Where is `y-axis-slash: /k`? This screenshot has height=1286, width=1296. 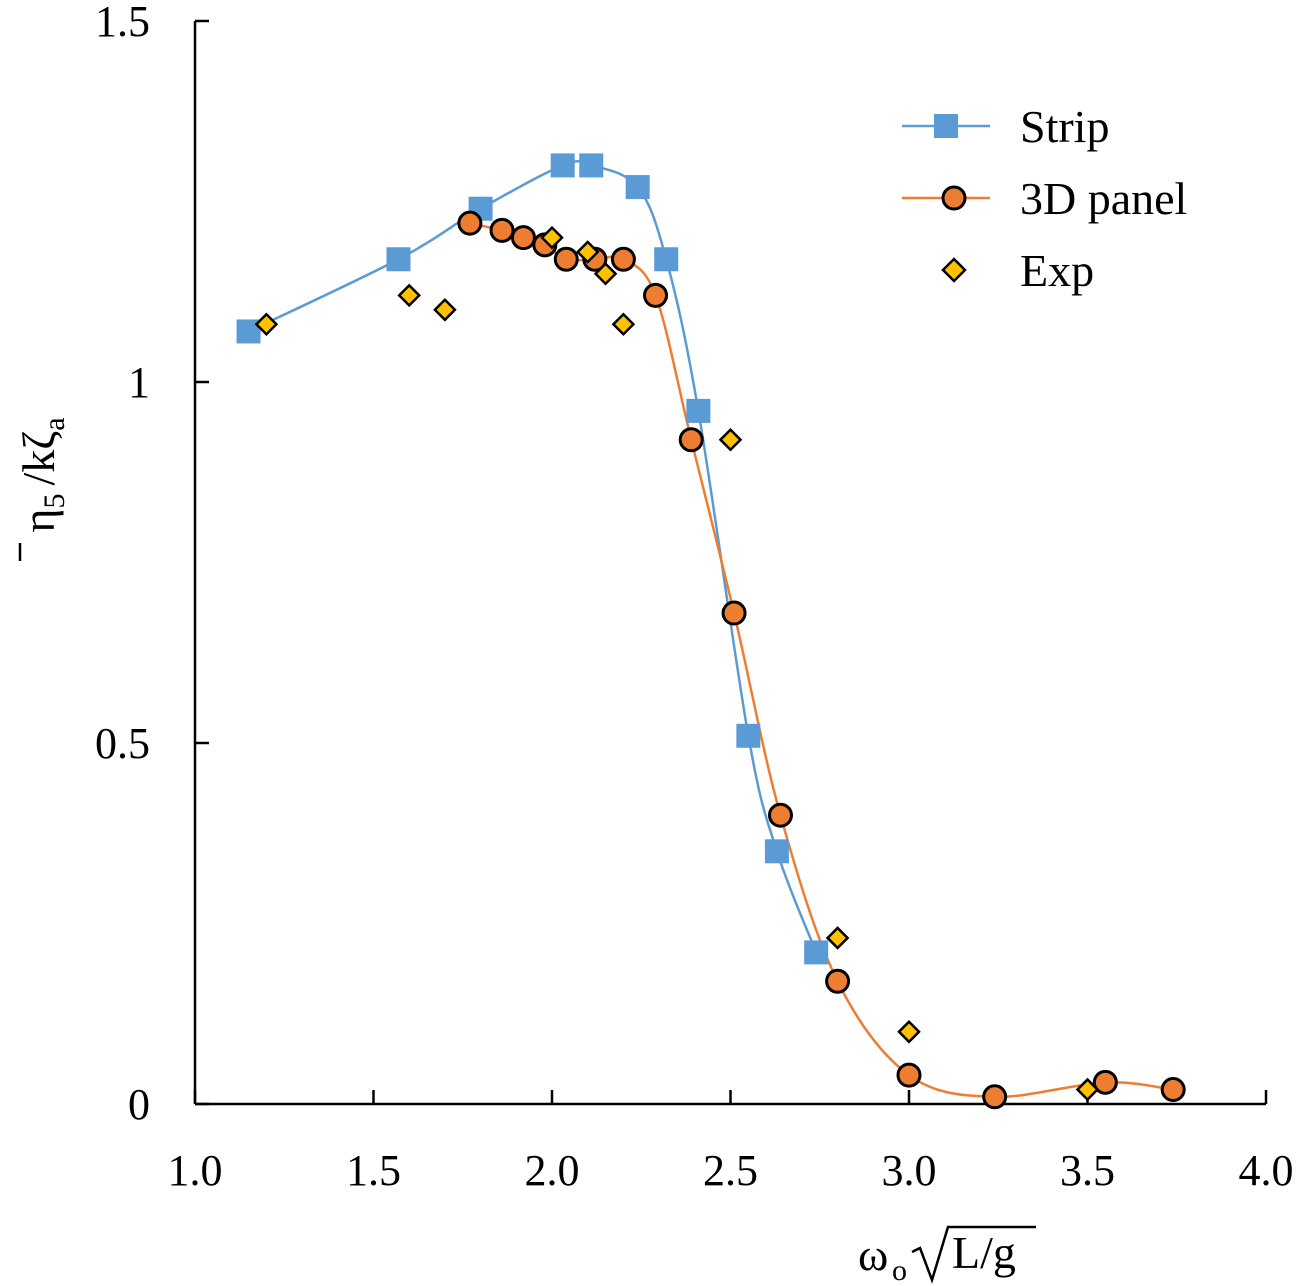 y-axis-slash: /k is located at coordinates (38, 468).